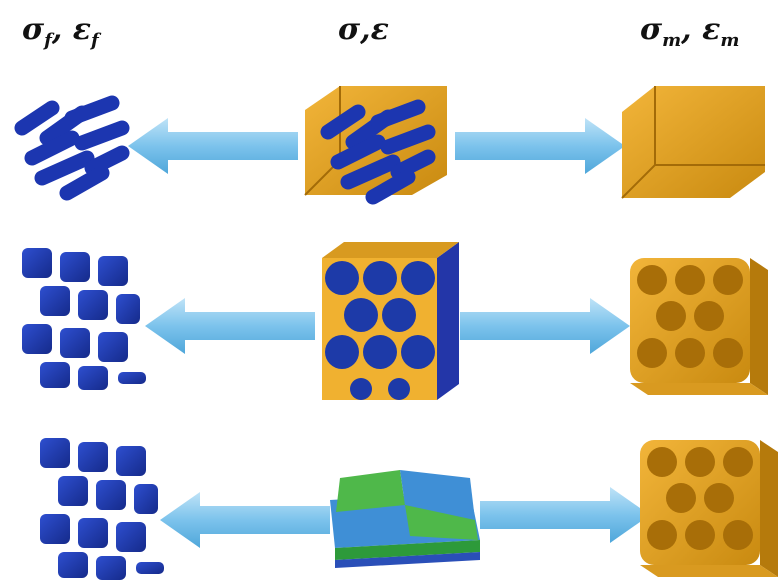 This screenshot has height=585, width=783. Describe the element at coordinates (693, 142) in the screenshot. I see `matrix-box` at that location.